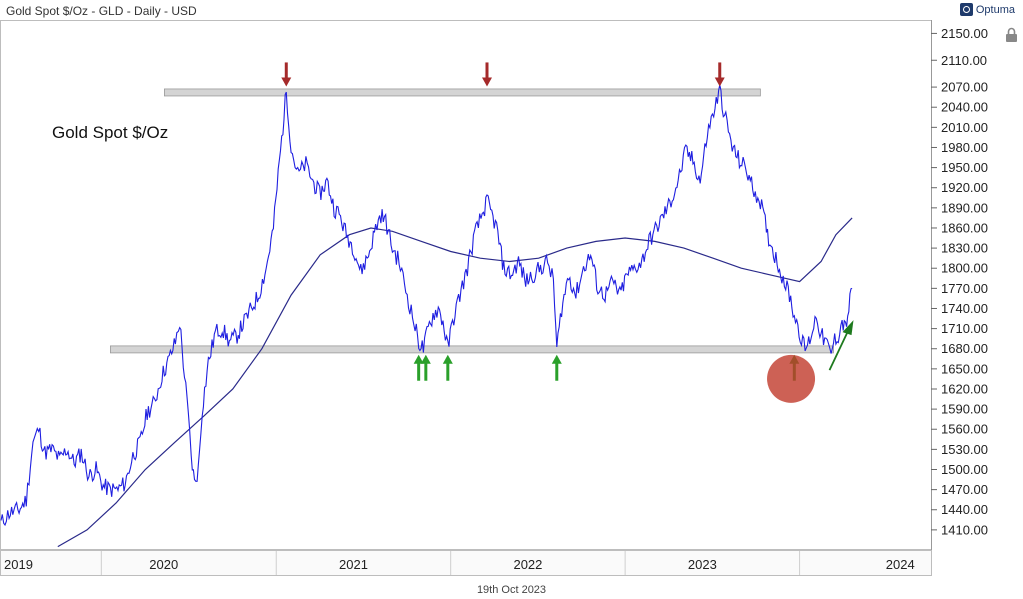 This screenshot has height=599, width=1023. Describe the element at coordinates (791, 378) in the screenshot. I see `breakdown-highlight-circle` at that location.